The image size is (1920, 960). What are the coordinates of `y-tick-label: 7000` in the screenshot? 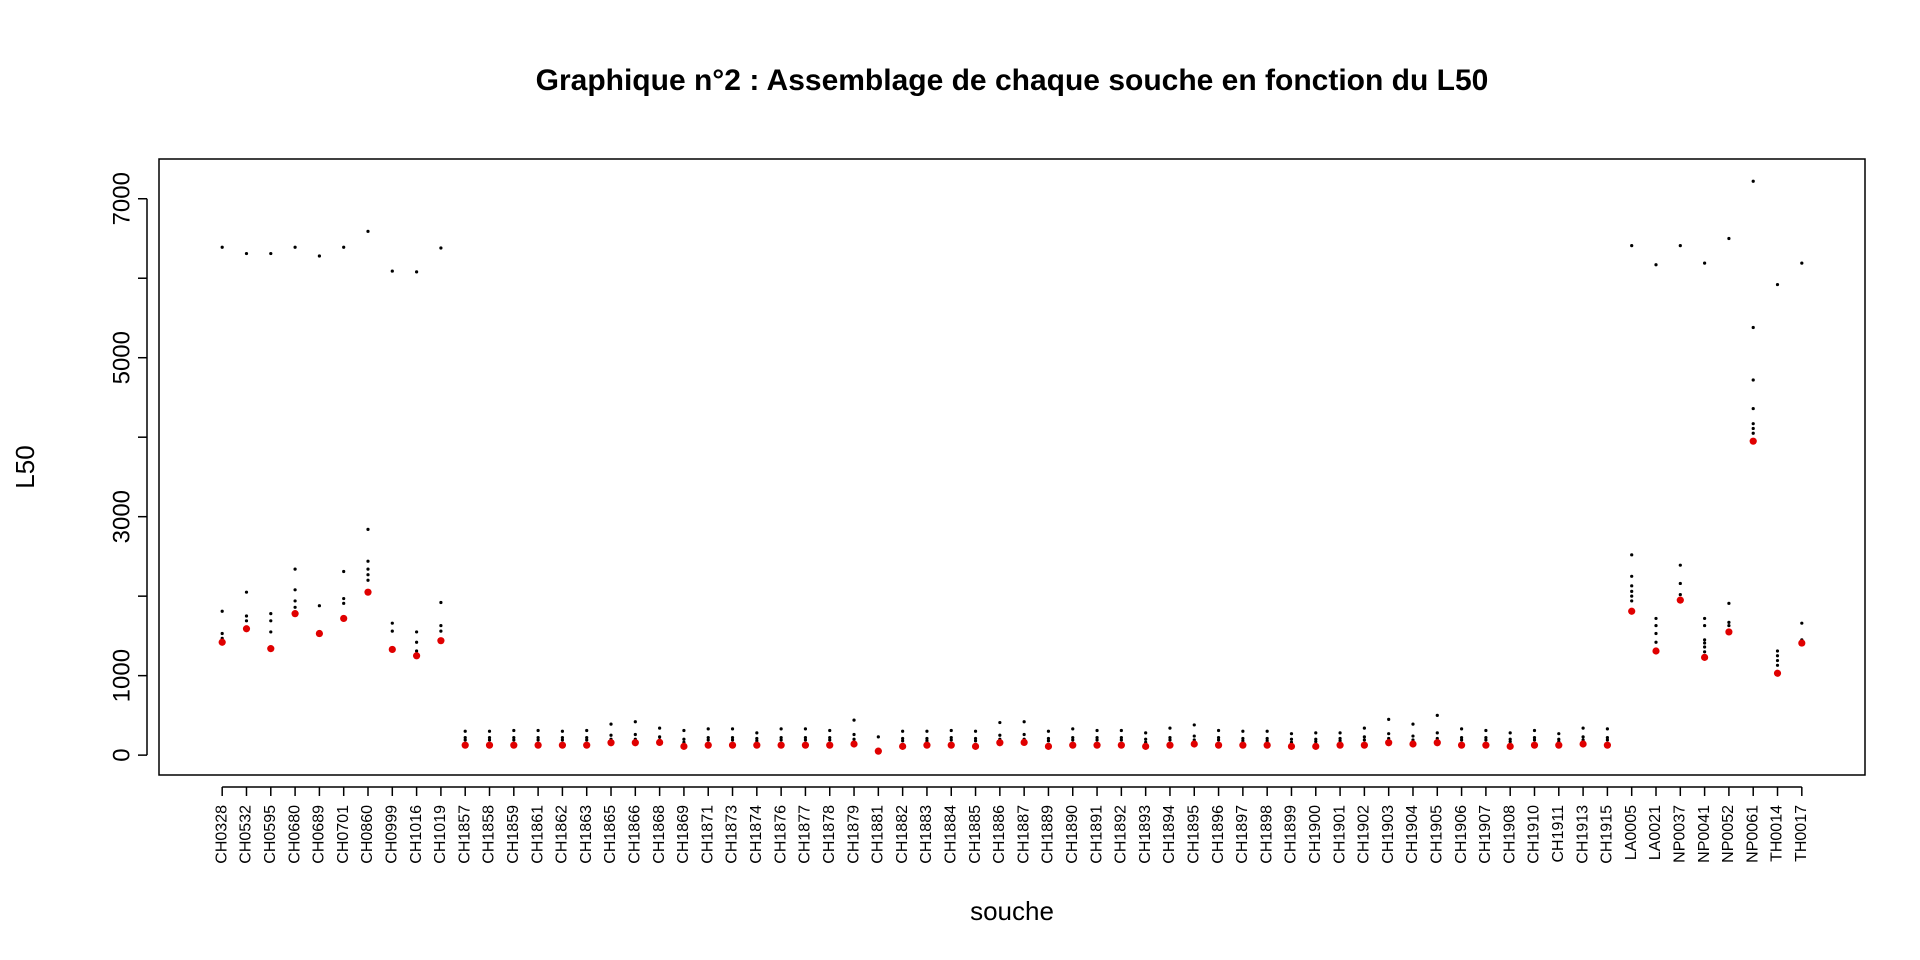 It's located at (121, 198).